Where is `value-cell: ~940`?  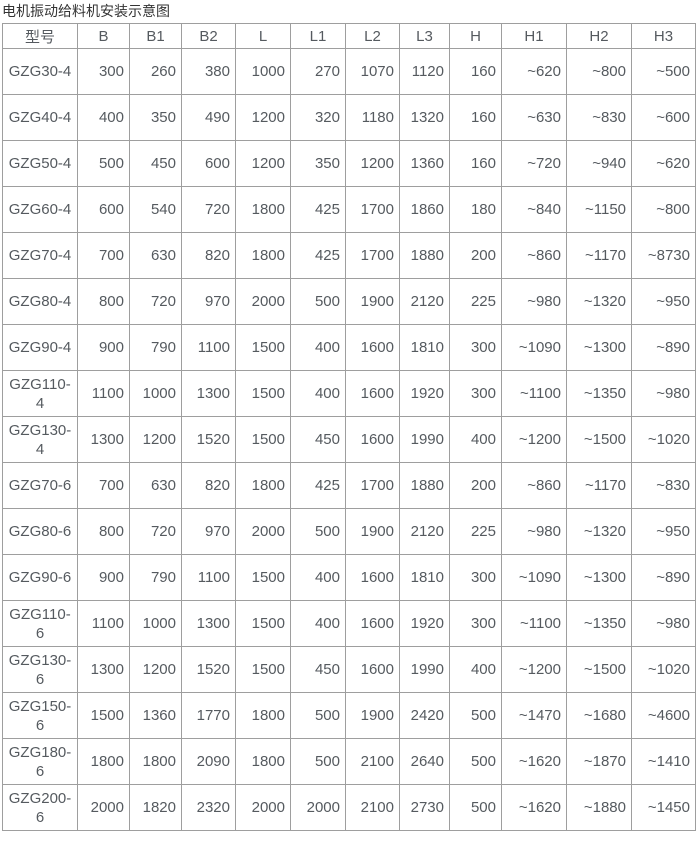 value-cell: ~940 is located at coordinates (599, 163).